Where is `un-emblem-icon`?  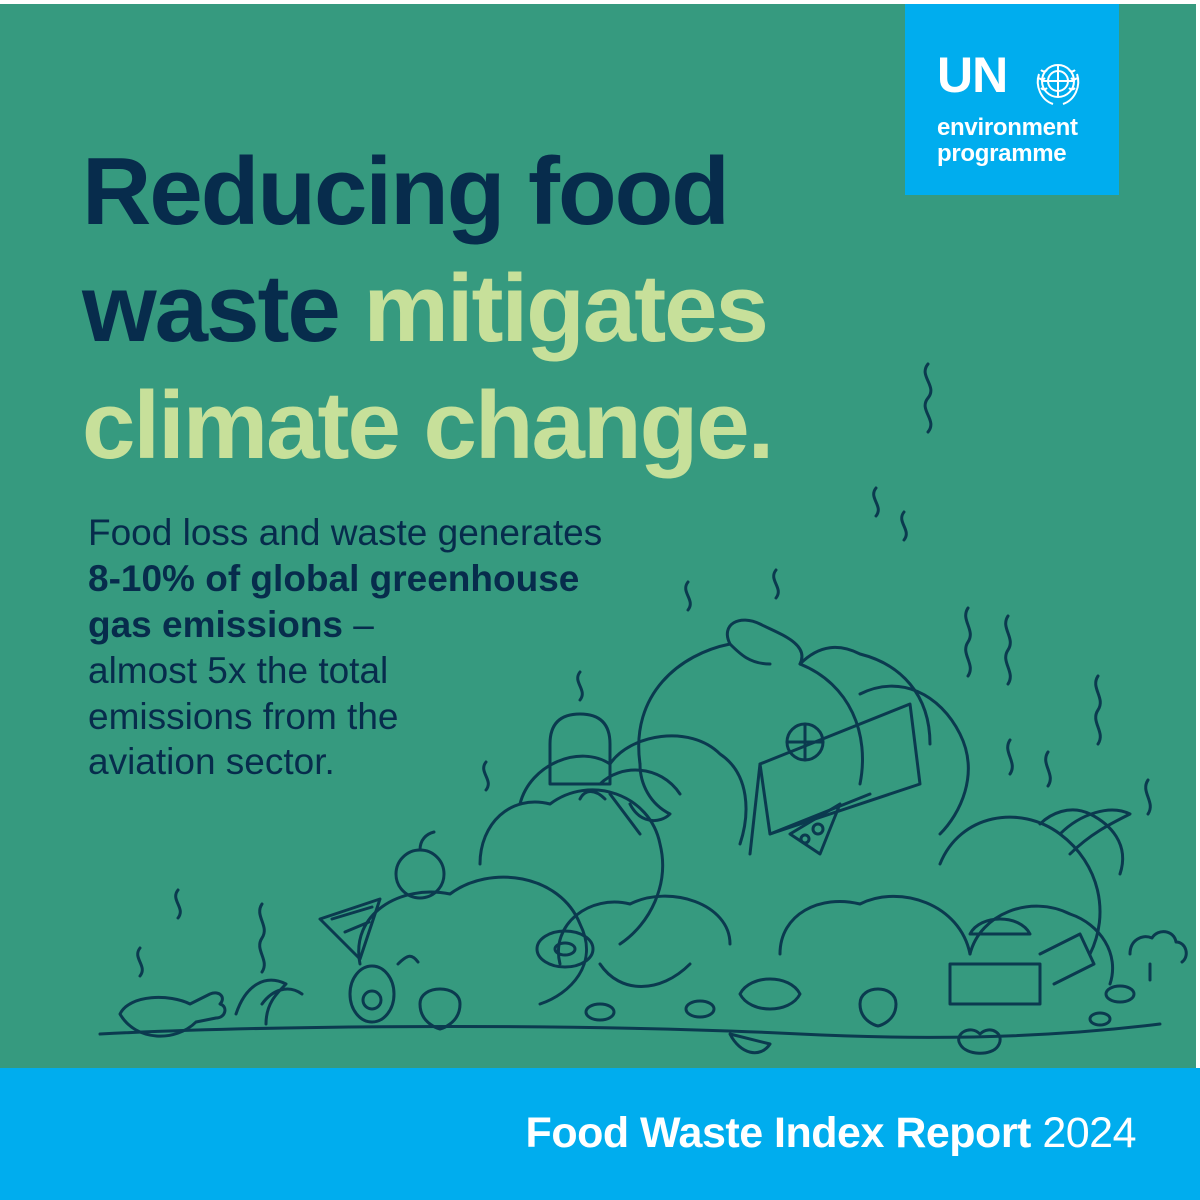
un-emblem-icon is located at coordinates (1058, 84).